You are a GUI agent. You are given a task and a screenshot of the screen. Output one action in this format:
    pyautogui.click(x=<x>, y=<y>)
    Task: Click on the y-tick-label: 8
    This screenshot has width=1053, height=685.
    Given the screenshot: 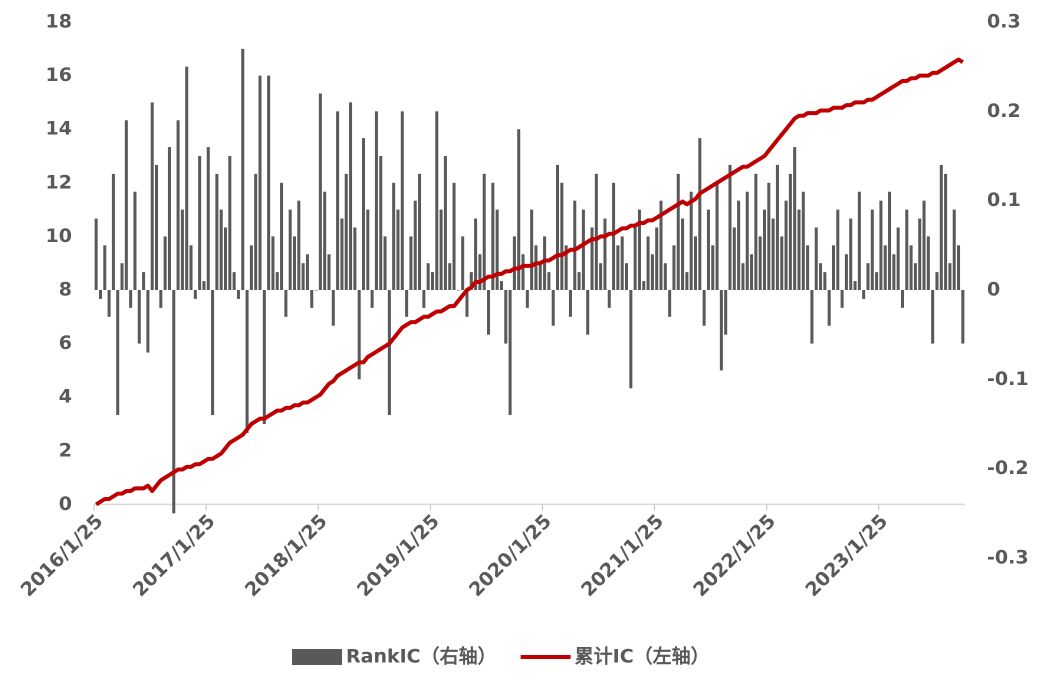 What is the action you would take?
    pyautogui.click(x=65, y=290)
    